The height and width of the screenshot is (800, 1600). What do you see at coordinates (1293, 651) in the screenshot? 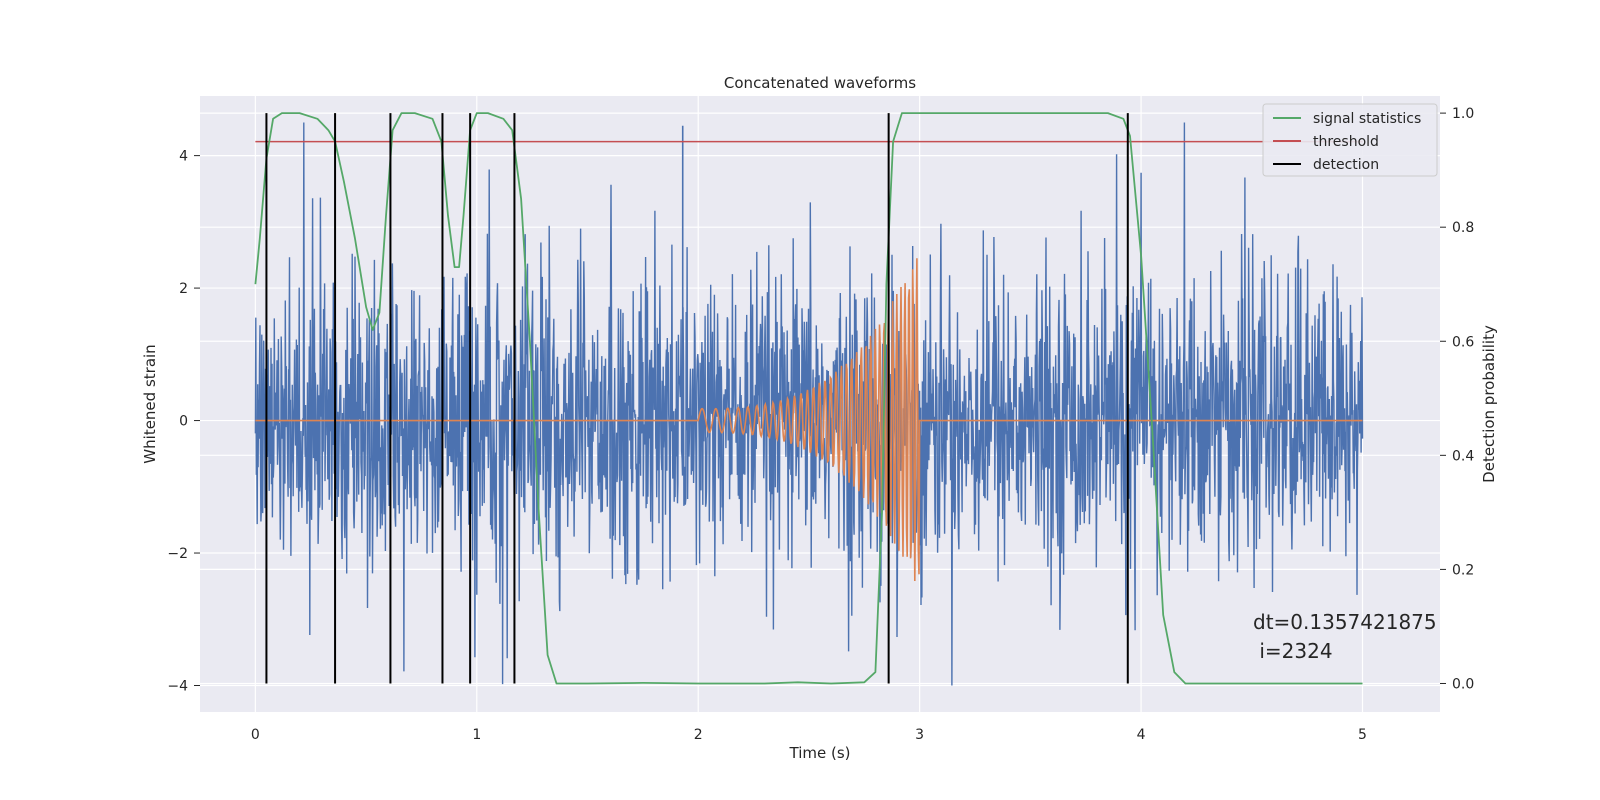
I see `annotation-i: i=2324` at bounding box center [1293, 651].